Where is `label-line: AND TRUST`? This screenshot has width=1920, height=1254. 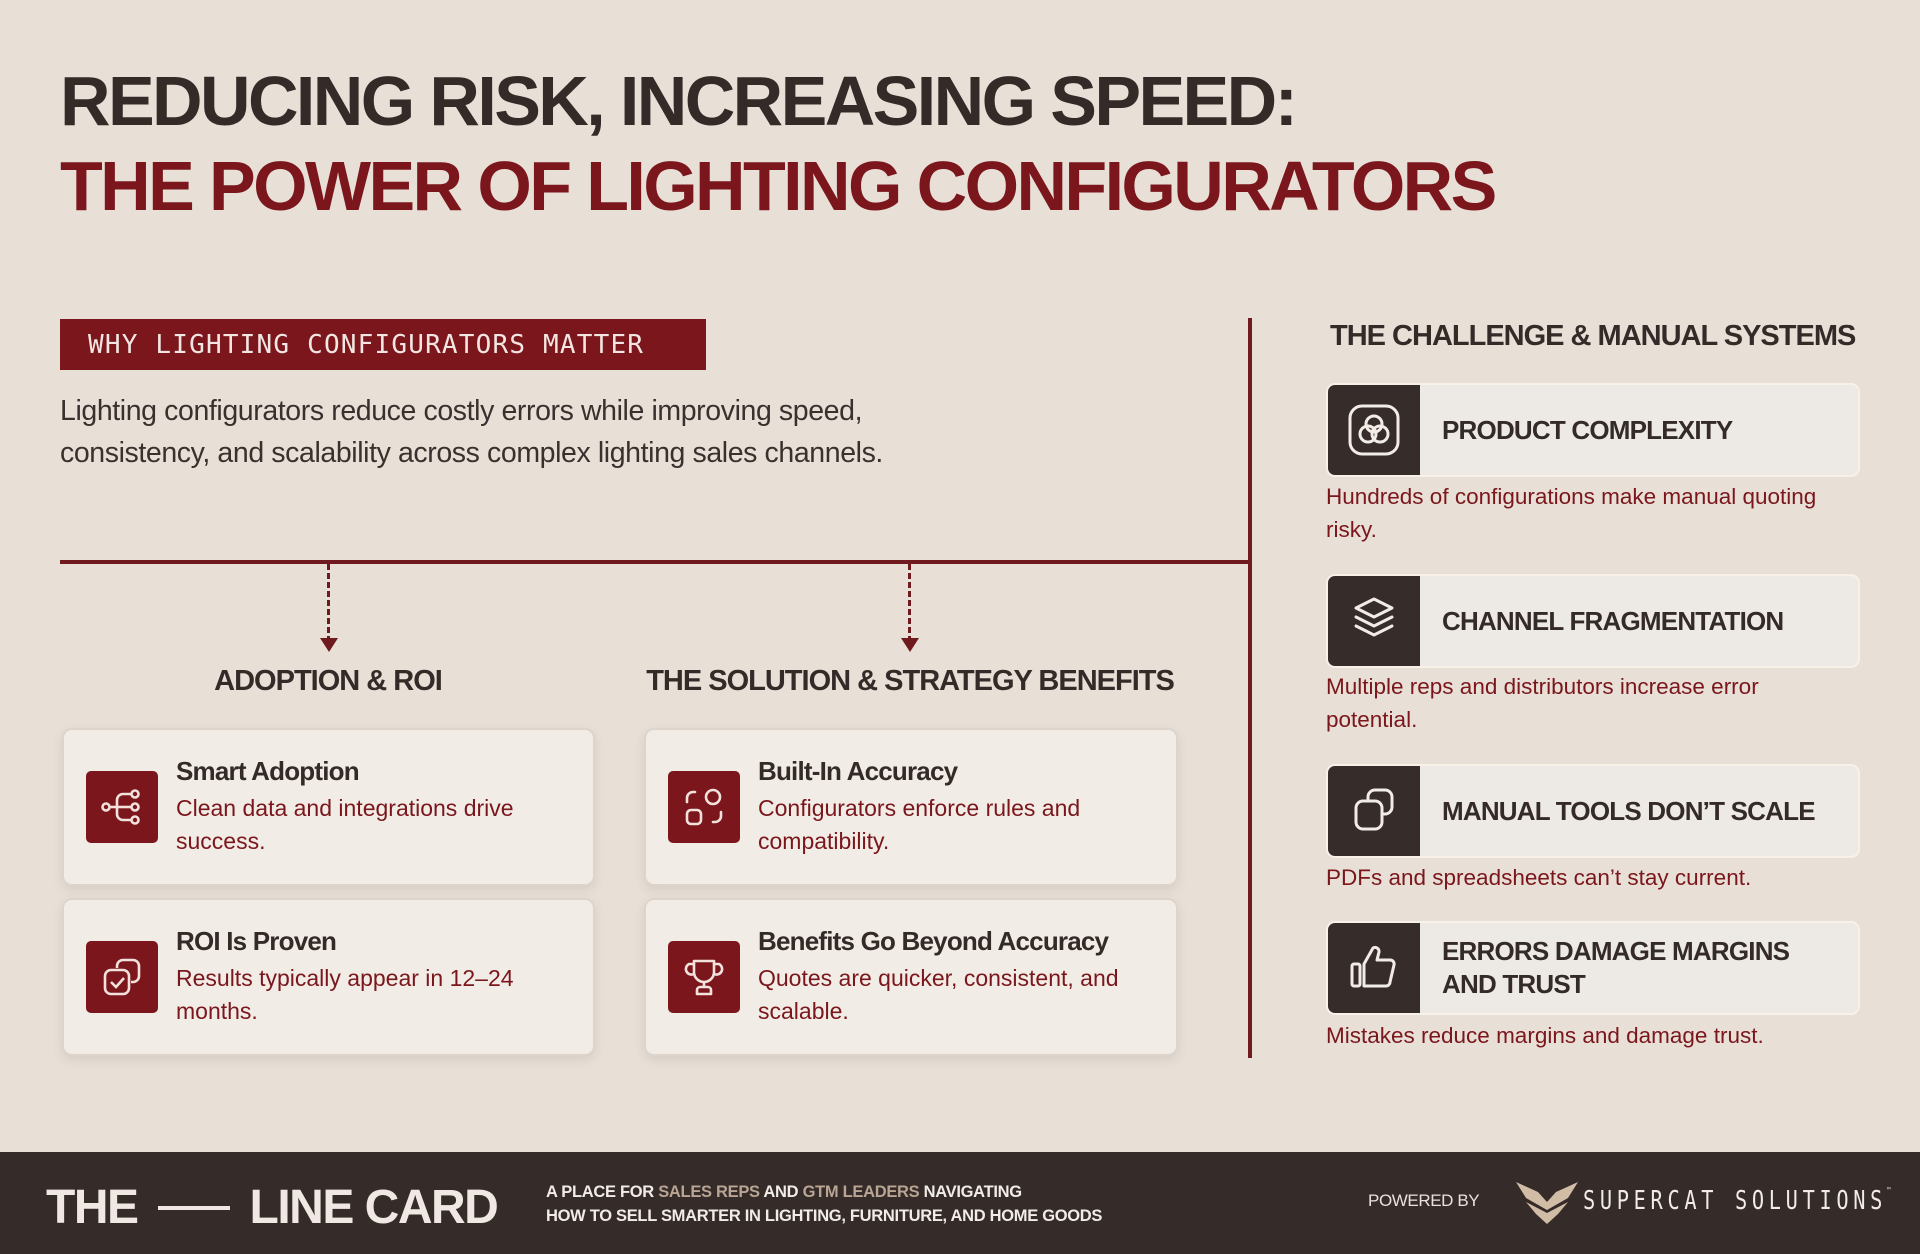 label-line: AND TRUST is located at coordinates (1514, 984).